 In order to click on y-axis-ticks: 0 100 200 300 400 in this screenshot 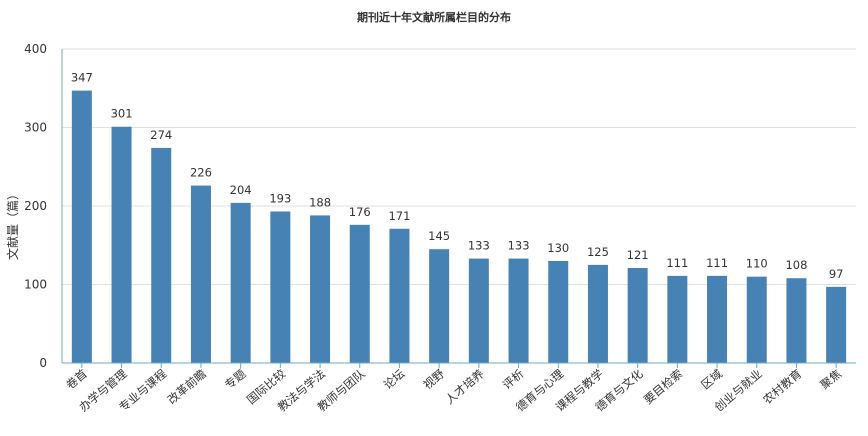, I will do `click(35, 206)`.